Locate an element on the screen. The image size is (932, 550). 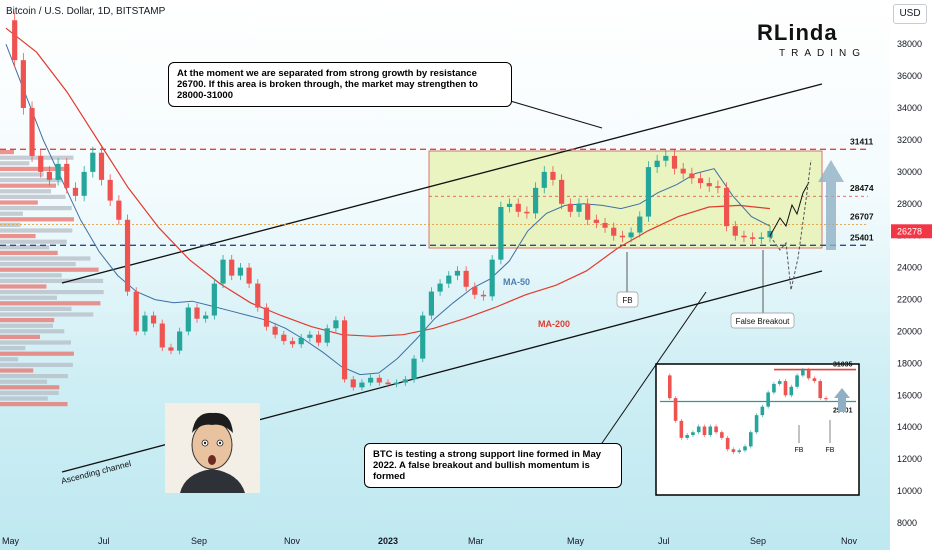
level-label: 25401 is located at coordinates (862, 237).